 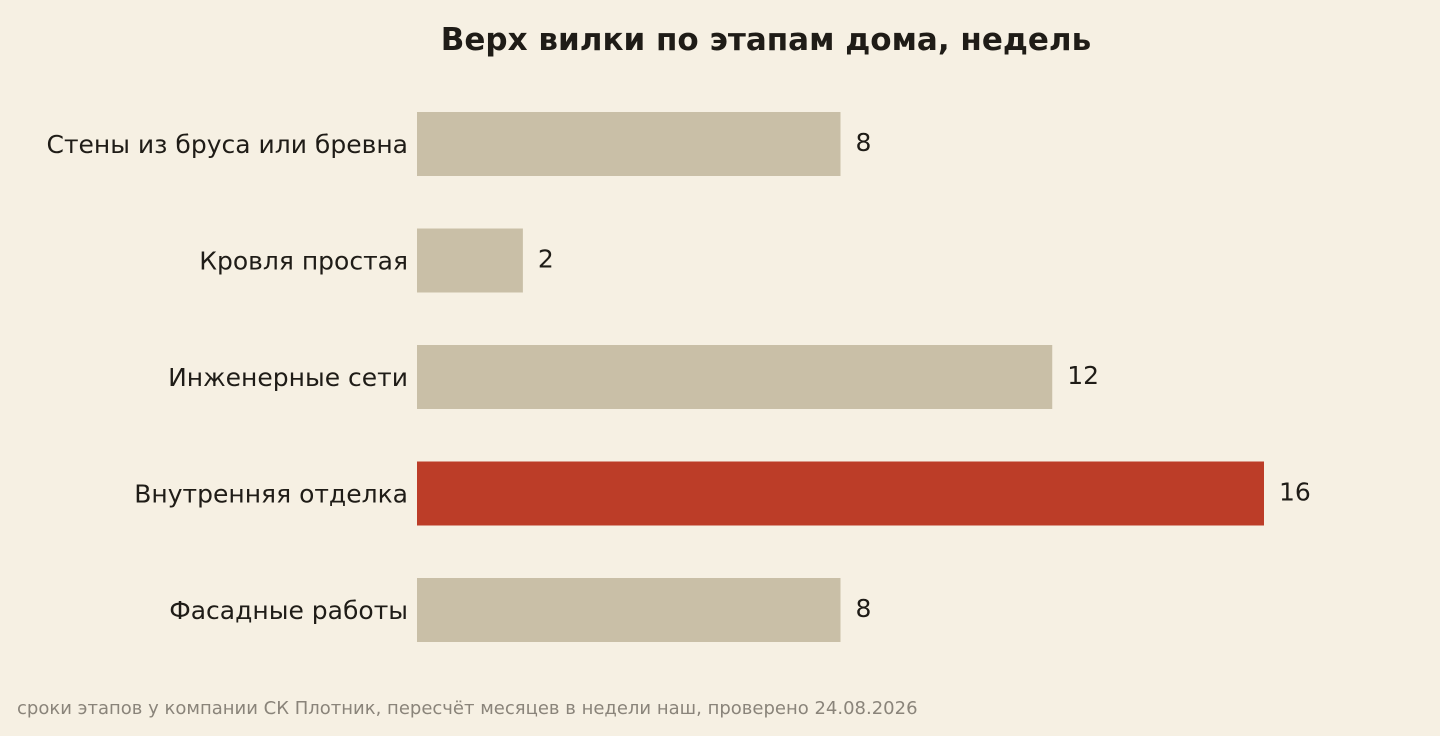 What do you see at coordinates (766, 40) in the screenshot?
I see `chart-title: Верх вилки по этапам дома, недель` at bounding box center [766, 40].